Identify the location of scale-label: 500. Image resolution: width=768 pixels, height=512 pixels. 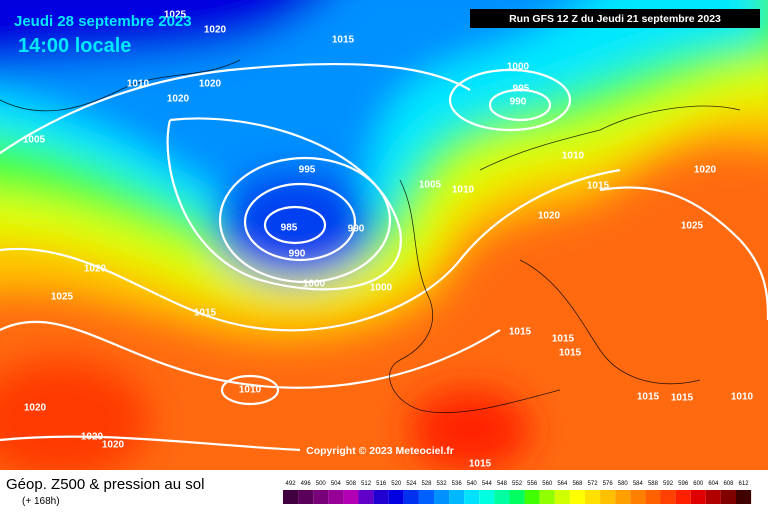
(321, 484).